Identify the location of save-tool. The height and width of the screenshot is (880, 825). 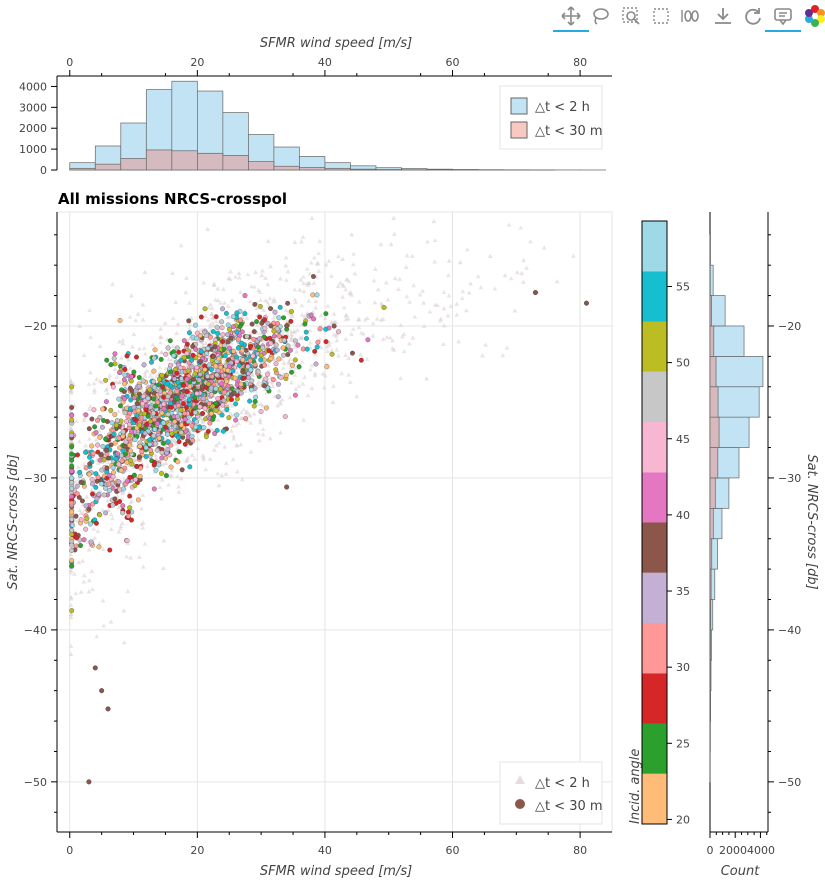
(723, 16).